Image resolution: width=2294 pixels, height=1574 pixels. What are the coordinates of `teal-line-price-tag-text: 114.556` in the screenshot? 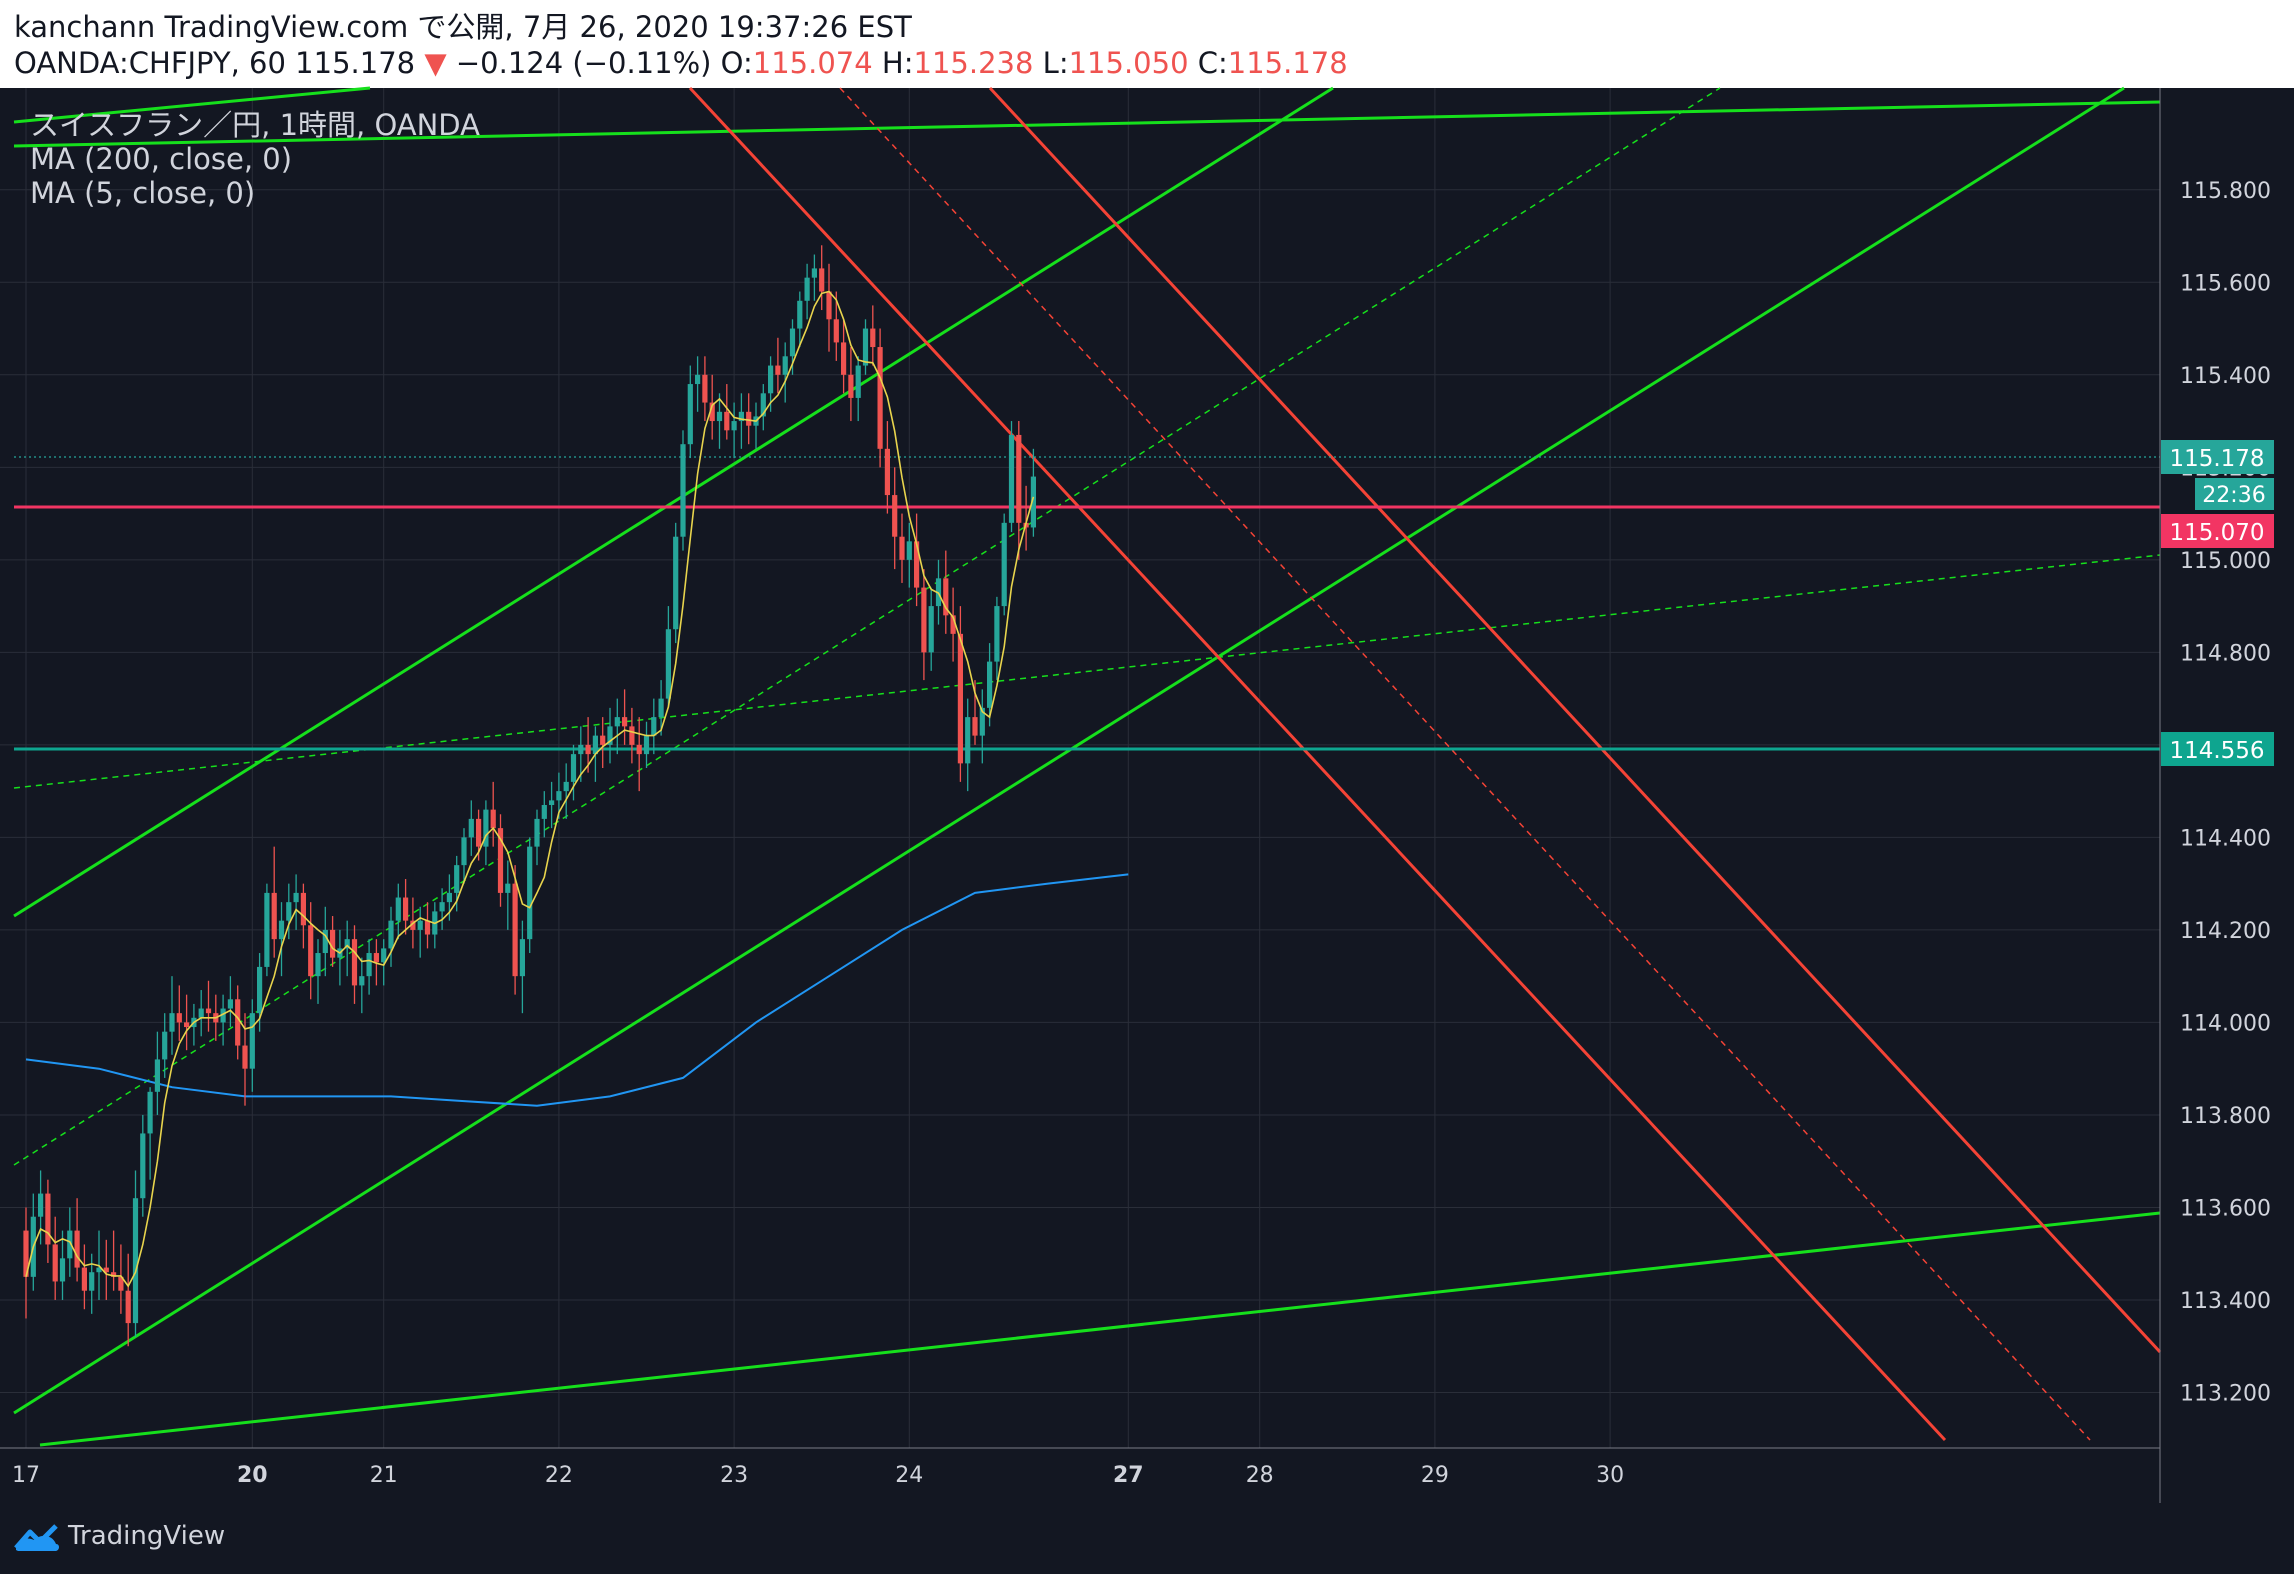 It's located at (2216, 751).